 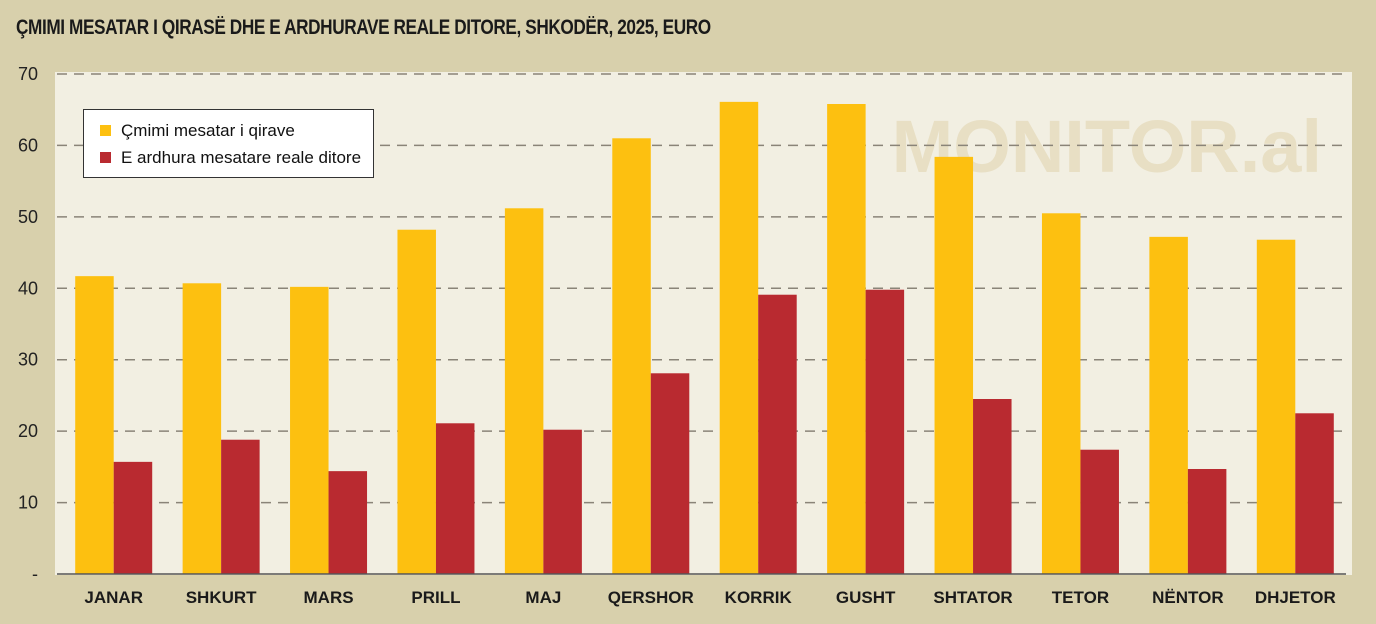 What do you see at coordinates (28, 74) in the screenshot?
I see `y-tick-label: 70` at bounding box center [28, 74].